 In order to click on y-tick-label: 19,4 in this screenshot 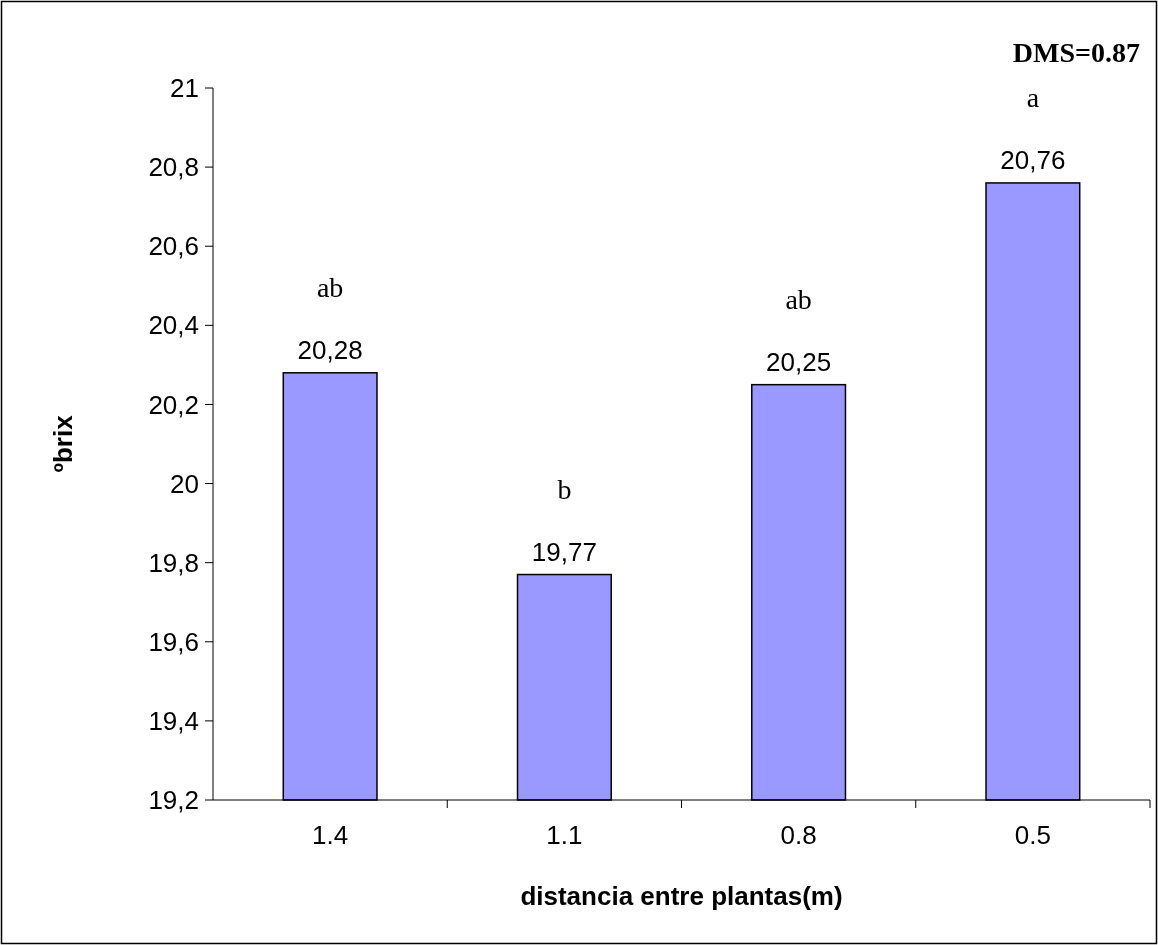, I will do `click(173, 720)`.